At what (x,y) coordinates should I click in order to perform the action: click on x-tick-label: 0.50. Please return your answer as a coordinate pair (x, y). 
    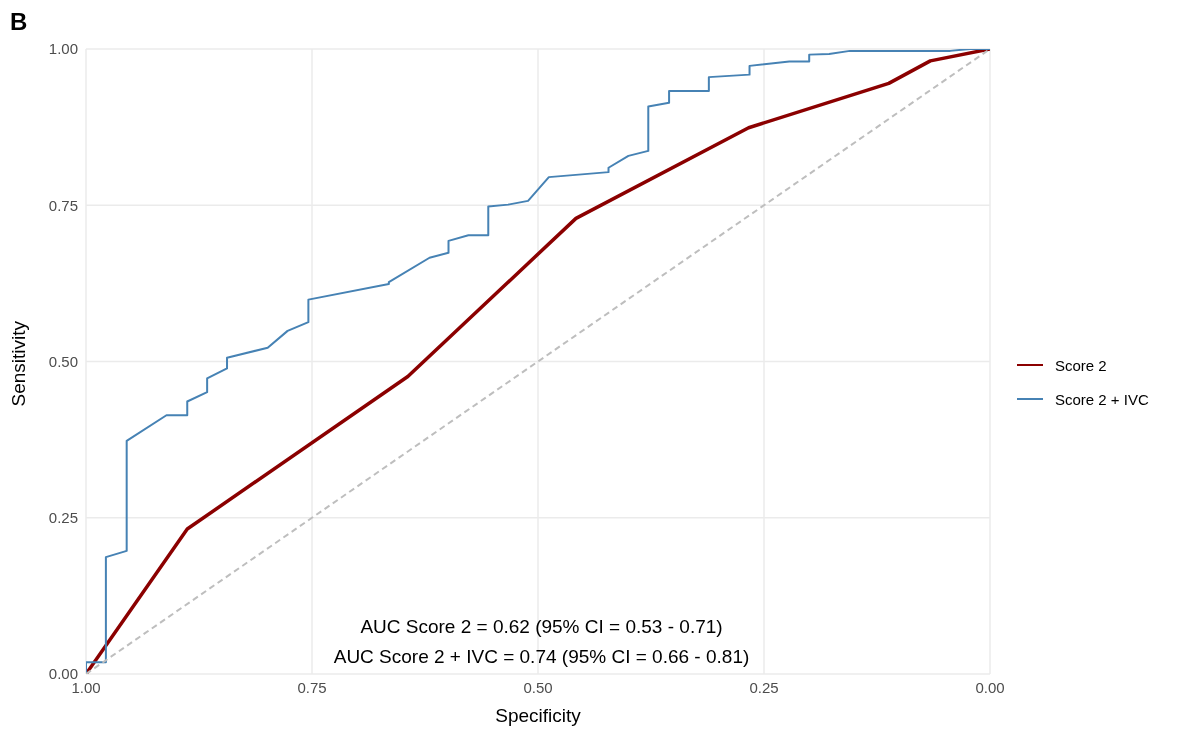
    Looking at the image, I should click on (538, 687).